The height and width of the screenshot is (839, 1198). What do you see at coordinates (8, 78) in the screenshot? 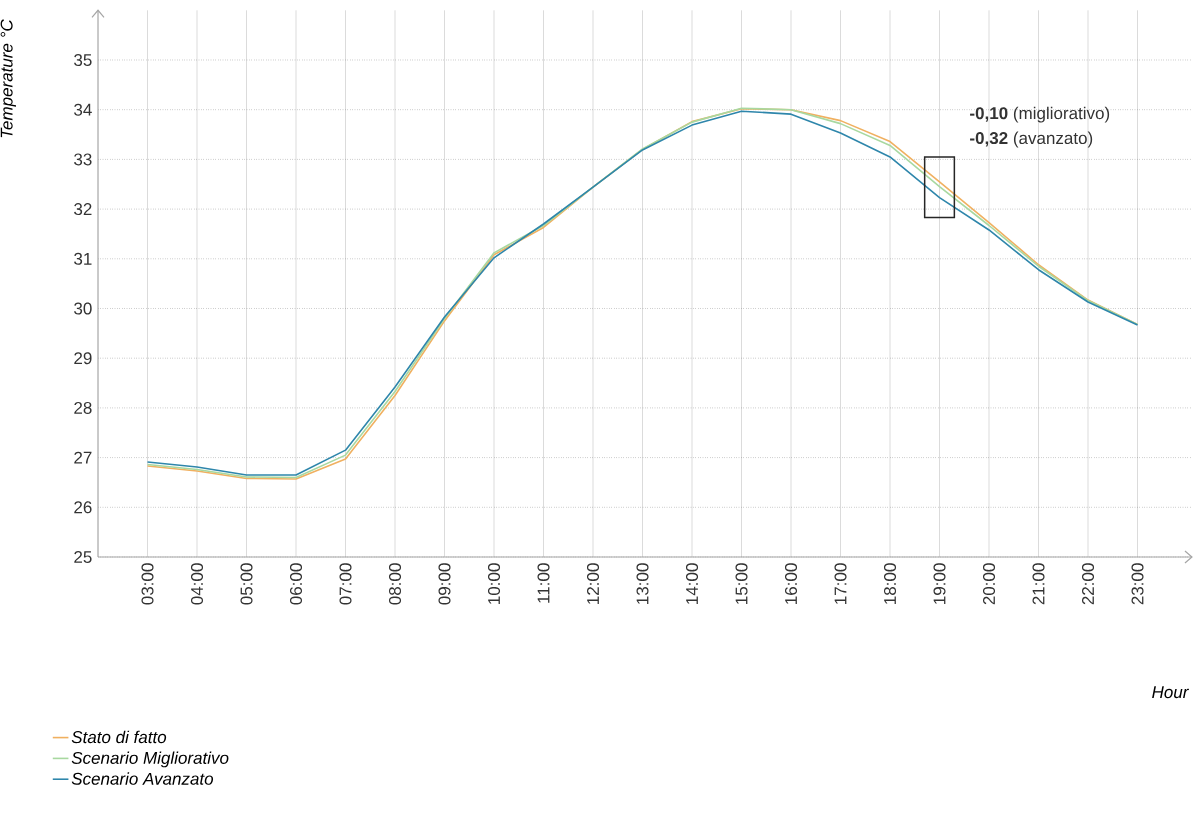
I see `y-axis-title: Temperature °C` at bounding box center [8, 78].